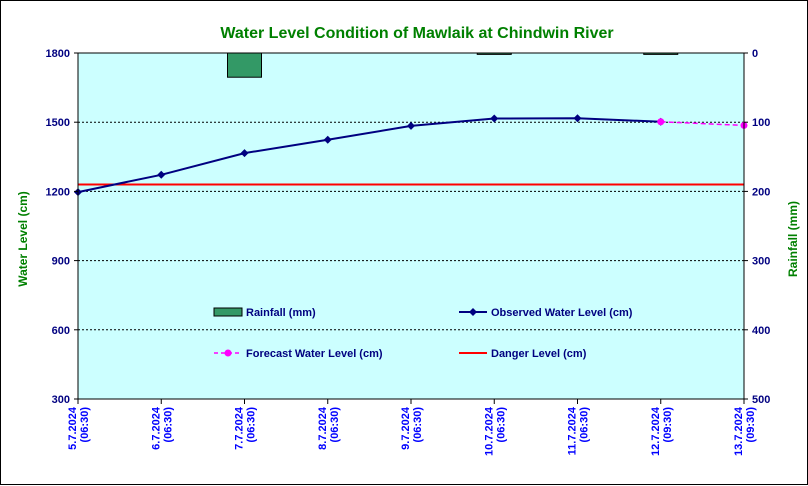 Image resolution: width=808 pixels, height=486 pixels. What do you see at coordinates (58, 54) in the screenshot?
I see `y-tick-label: 1800` at bounding box center [58, 54].